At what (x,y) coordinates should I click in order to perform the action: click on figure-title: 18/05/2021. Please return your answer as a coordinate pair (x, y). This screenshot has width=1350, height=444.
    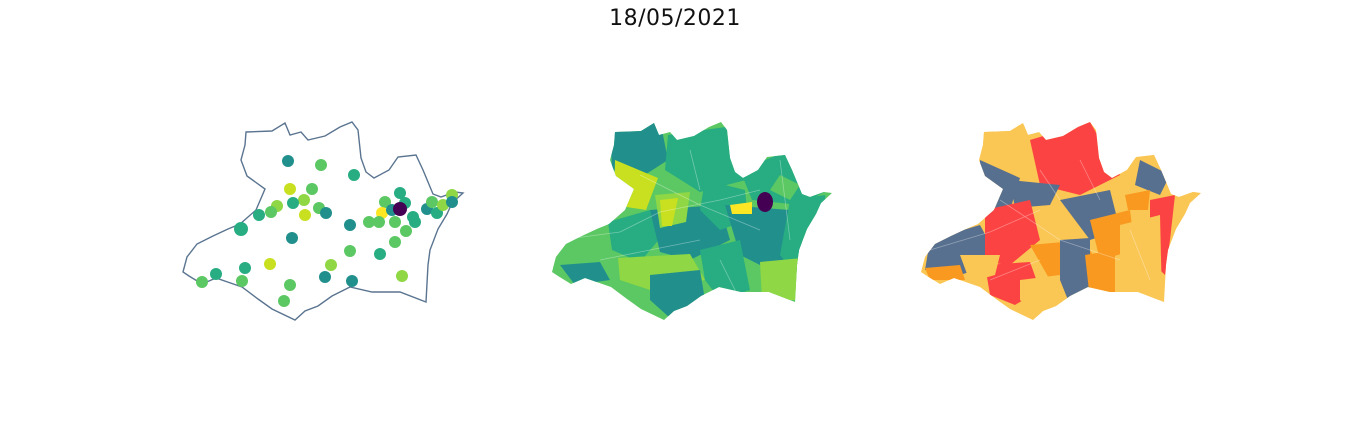
    Looking at the image, I should click on (675, 18).